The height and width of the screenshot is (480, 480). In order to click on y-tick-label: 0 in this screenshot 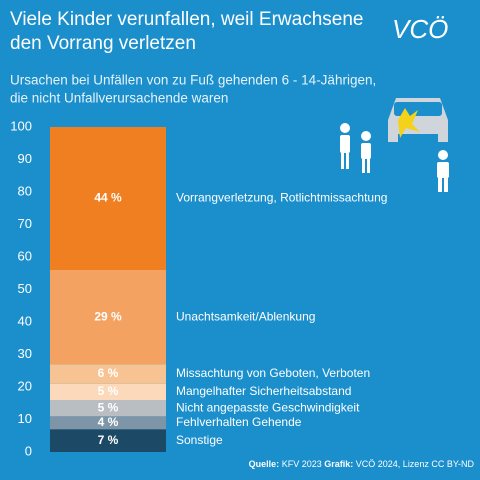, I will do `click(28, 450)`.